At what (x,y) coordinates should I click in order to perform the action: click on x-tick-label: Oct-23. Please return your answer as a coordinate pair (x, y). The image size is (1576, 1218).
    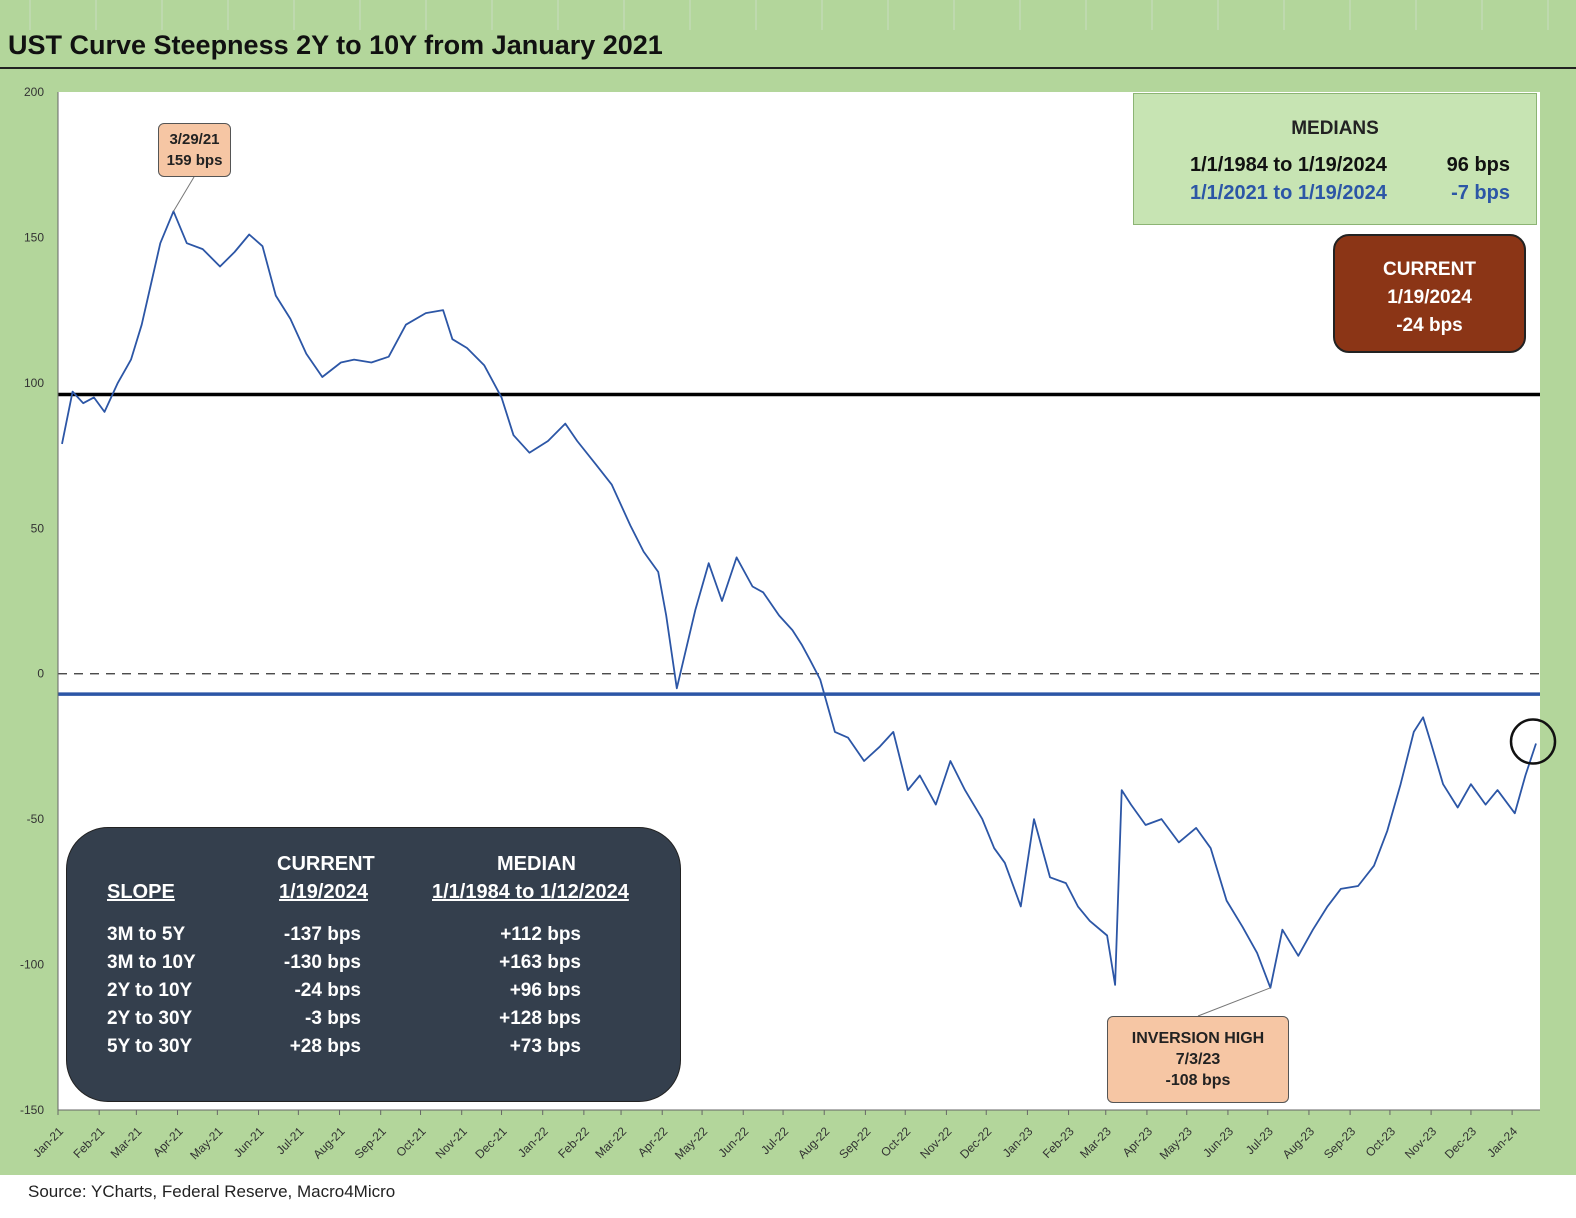
    Looking at the image, I should click on (1381, 1142).